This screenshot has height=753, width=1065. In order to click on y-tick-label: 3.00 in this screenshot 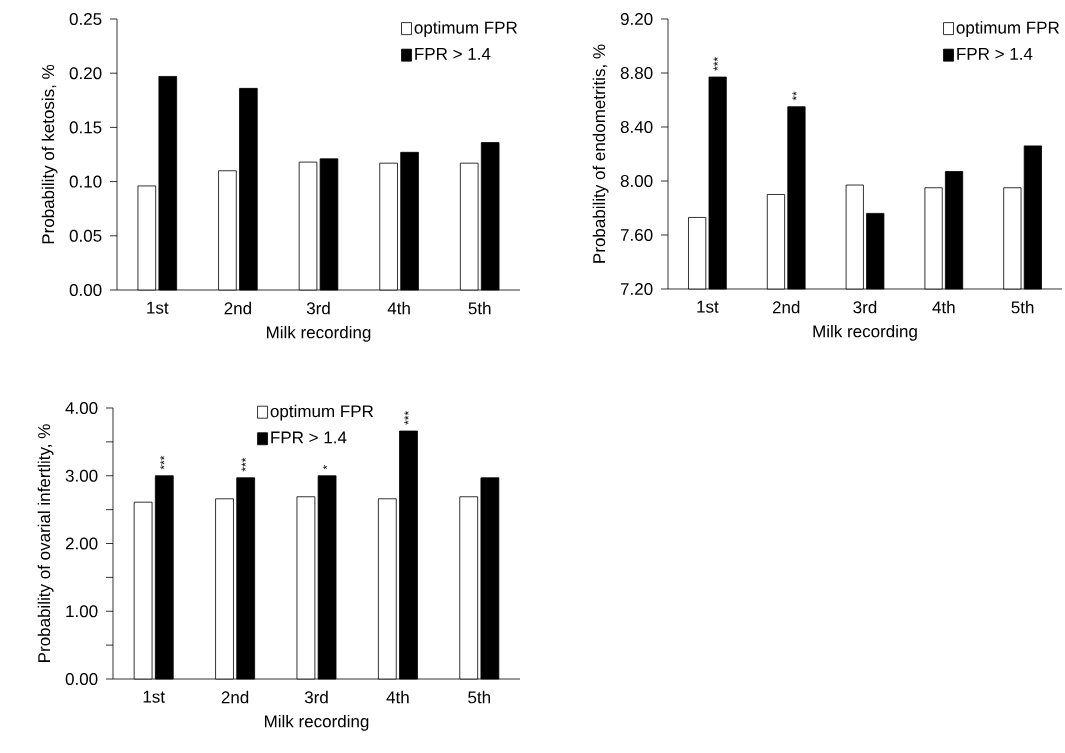, I will do `click(81, 475)`.